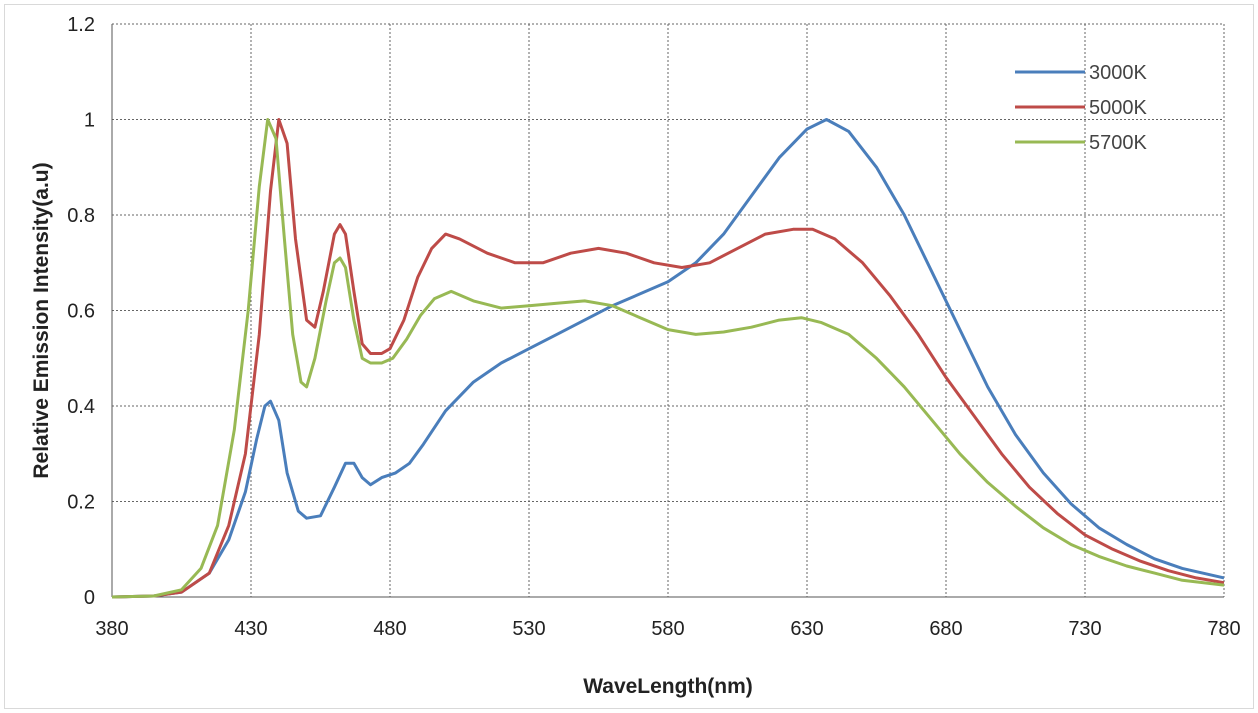  Describe the element at coordinates (667, 629) in the screenshot. I see `x-tick-label: 580` at that location.